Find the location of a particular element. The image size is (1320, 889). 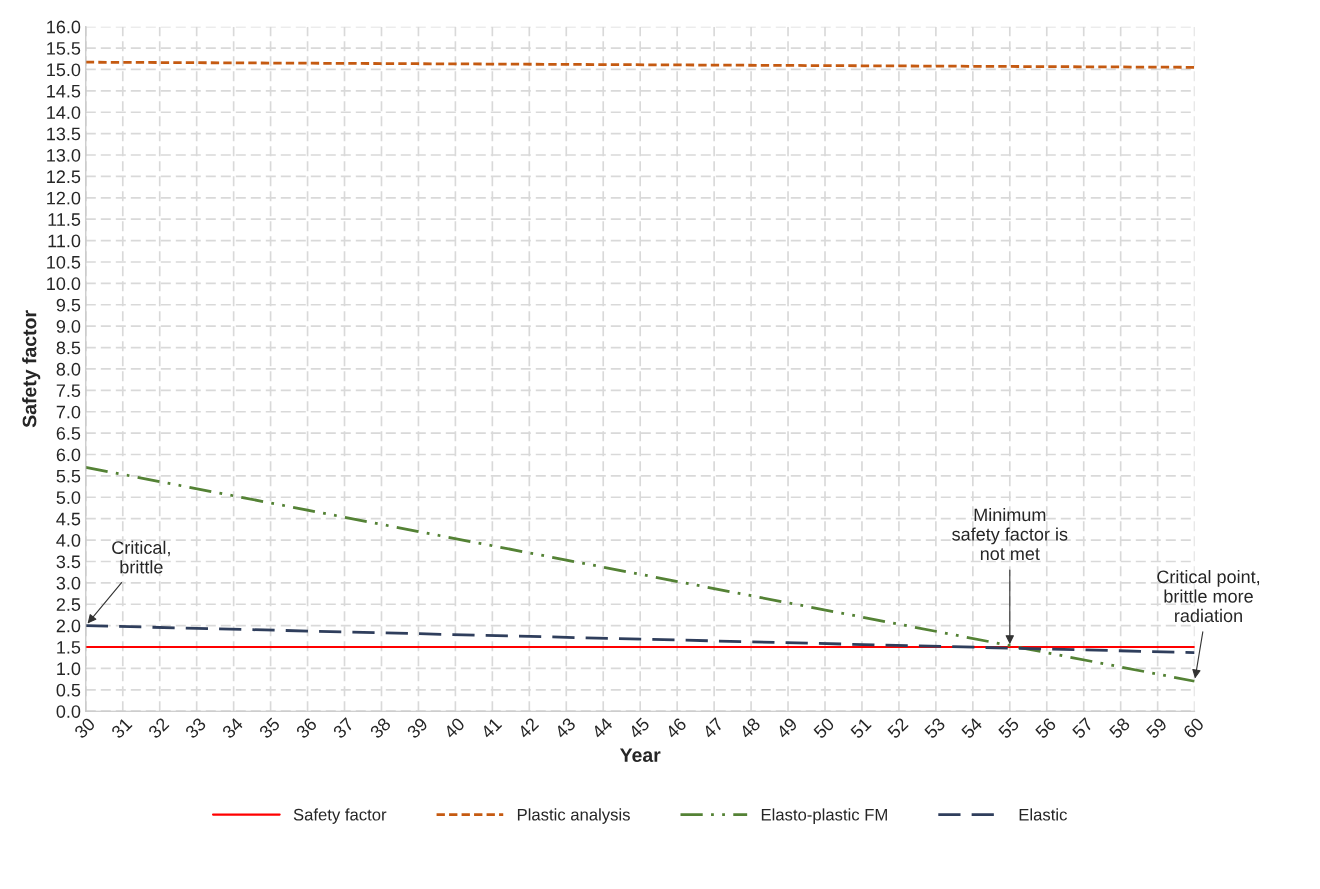

y-tick-label: 5.5 is located at coordinates (68, 476).